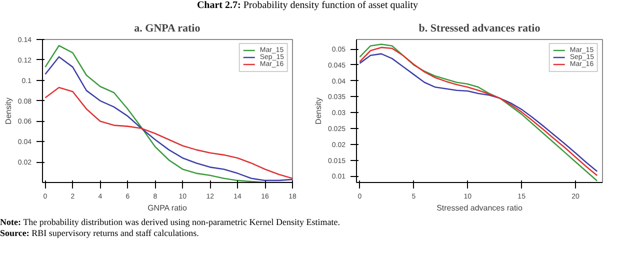 This screenshot has height=268, width=625. I want to click on x-axis-title: GNPA ratio, so click(168, 207).